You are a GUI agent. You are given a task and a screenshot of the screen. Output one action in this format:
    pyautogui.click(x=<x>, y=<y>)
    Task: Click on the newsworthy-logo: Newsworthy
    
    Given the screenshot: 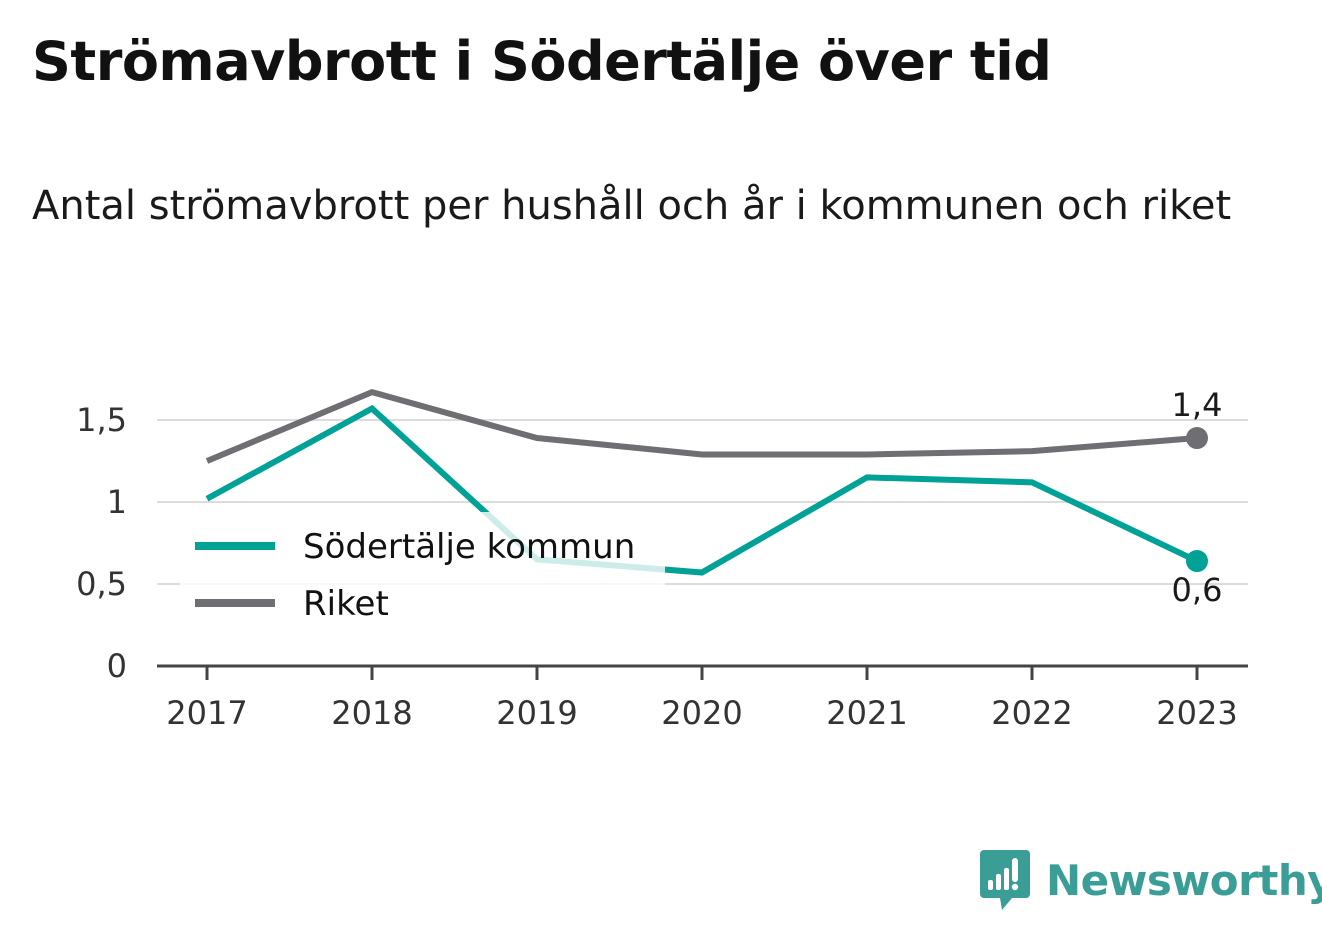 What is the action you would take?
    pyautogui.click(x=1151, y=880)
    